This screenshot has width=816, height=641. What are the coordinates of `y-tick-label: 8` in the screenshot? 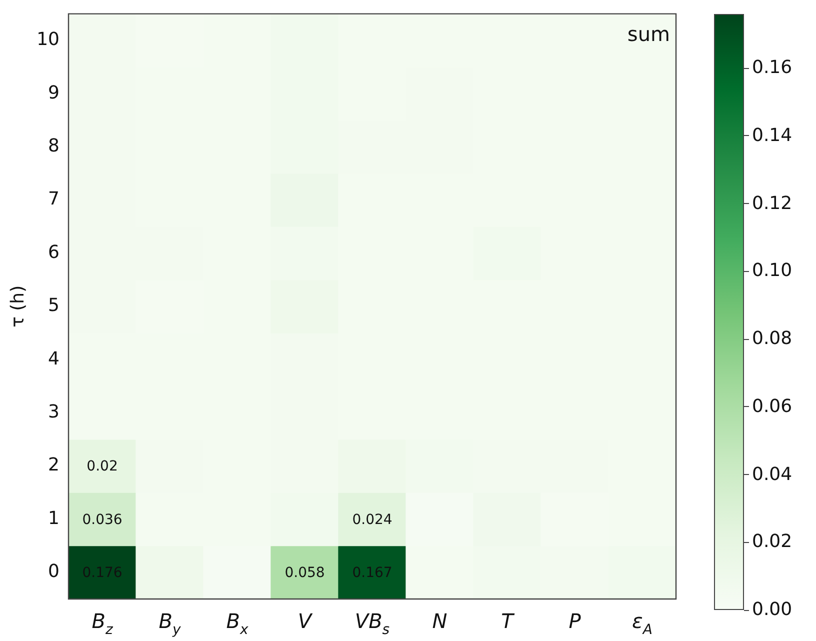 It's located at (54, 145).